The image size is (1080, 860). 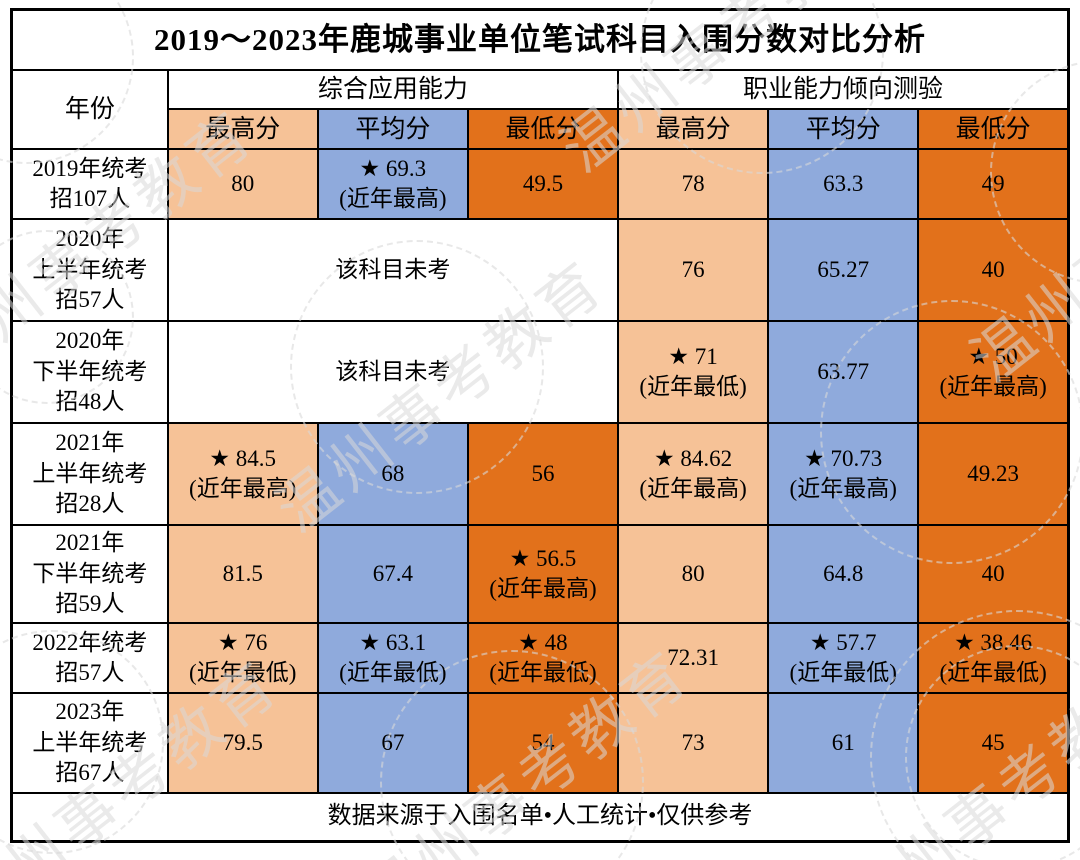 What do you see at coordinates (543, 129) in the screenshot?
I see `subheader-min-1: 最低分` at bounding box center [543, 129].